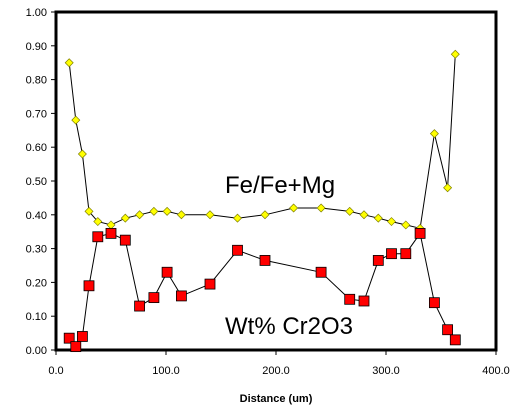 The image size is (520, 411). Describe the element at coordinates (36, 81) in the screenshot. I see `y-tick-label: 0.80` at that location.